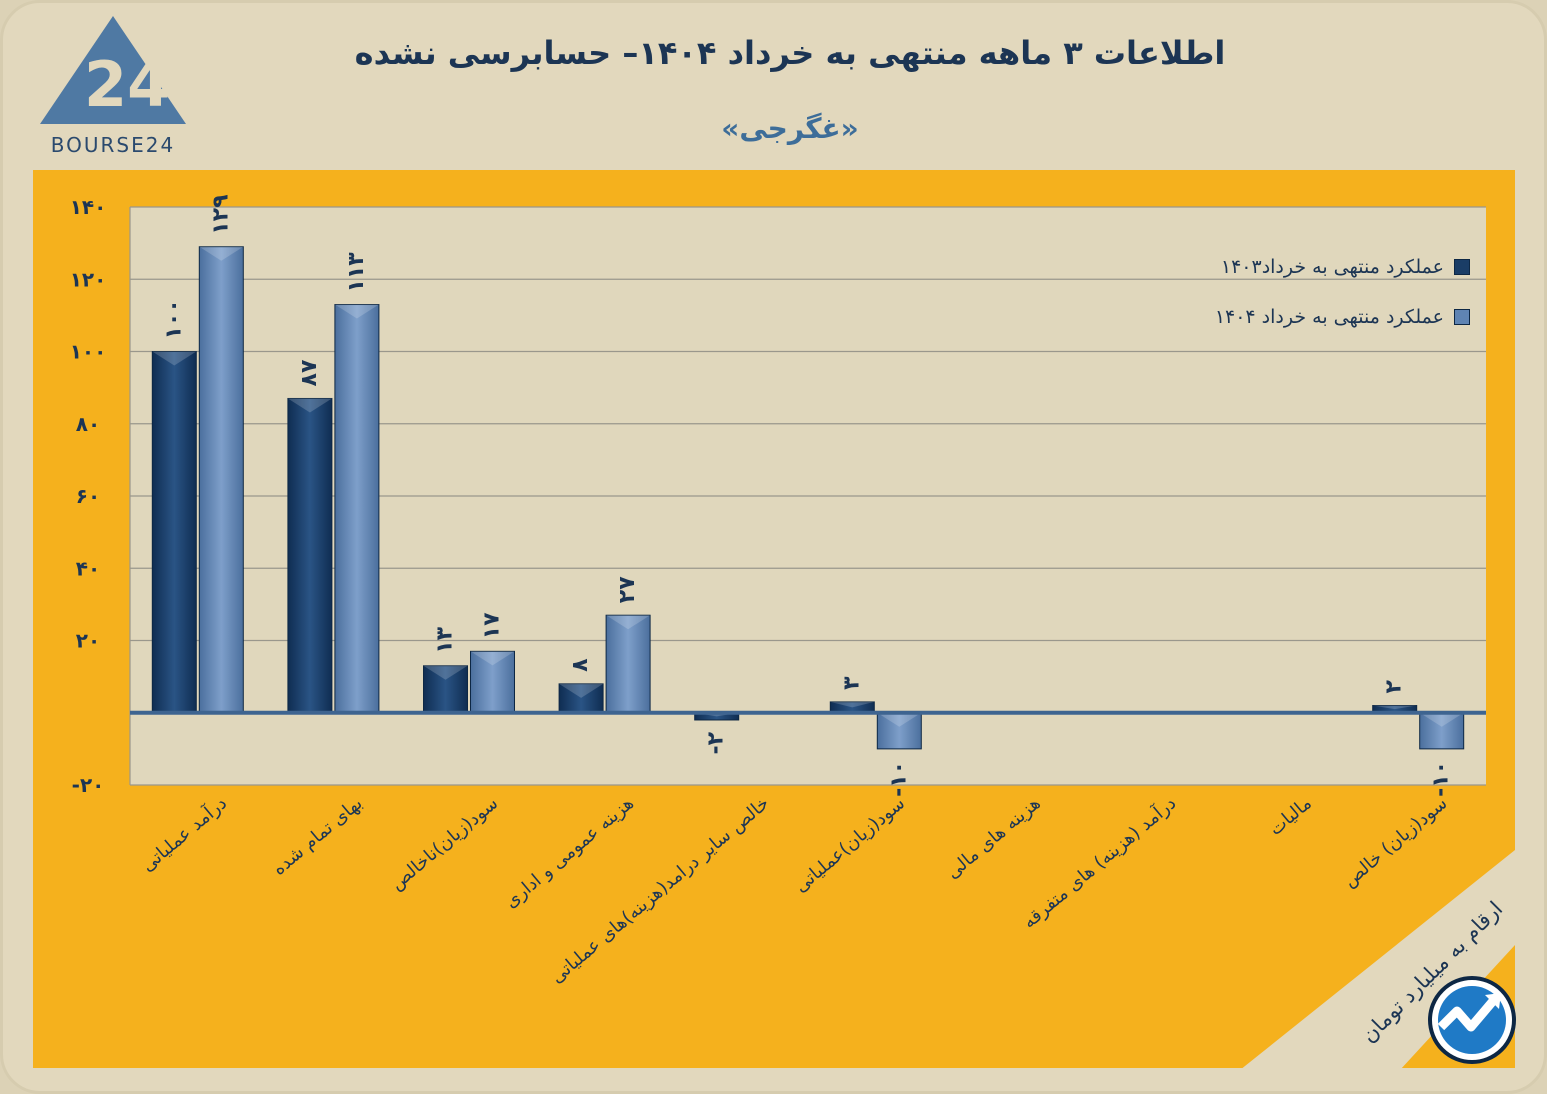 The image size is (1547, 1094). Describe the element at coordinates (569, 853) in the screenshot. I see `x-tick-label: هزینه عمومی و اداری` at that location.